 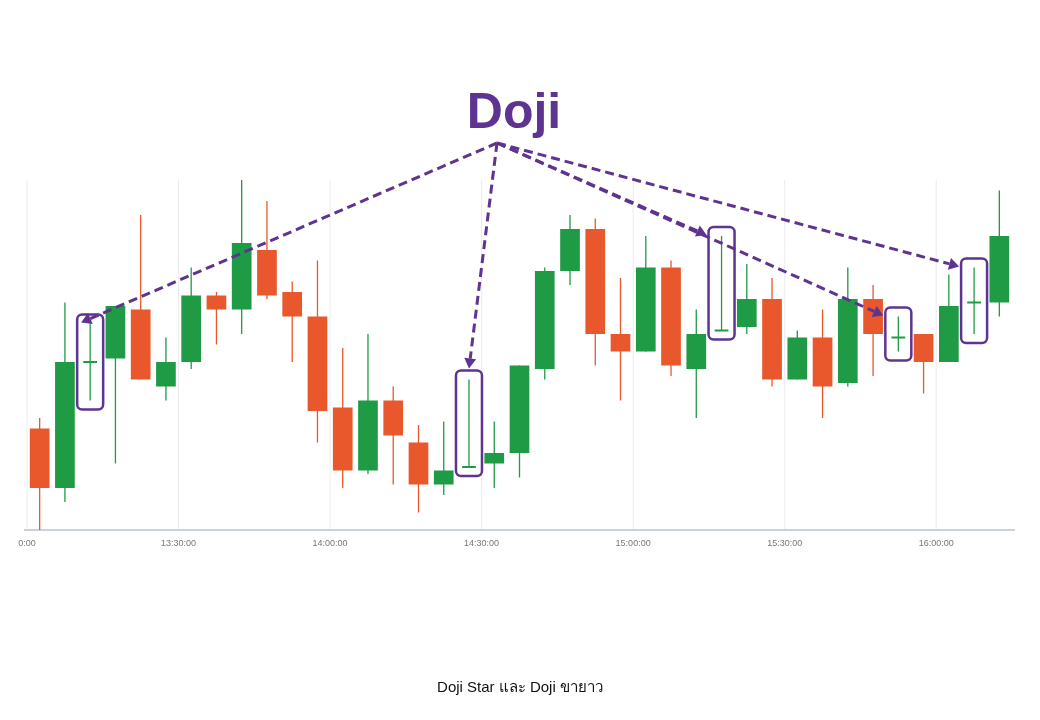 I want to click on x-tick-label: 16:00:00, so click(x=936, y=543).